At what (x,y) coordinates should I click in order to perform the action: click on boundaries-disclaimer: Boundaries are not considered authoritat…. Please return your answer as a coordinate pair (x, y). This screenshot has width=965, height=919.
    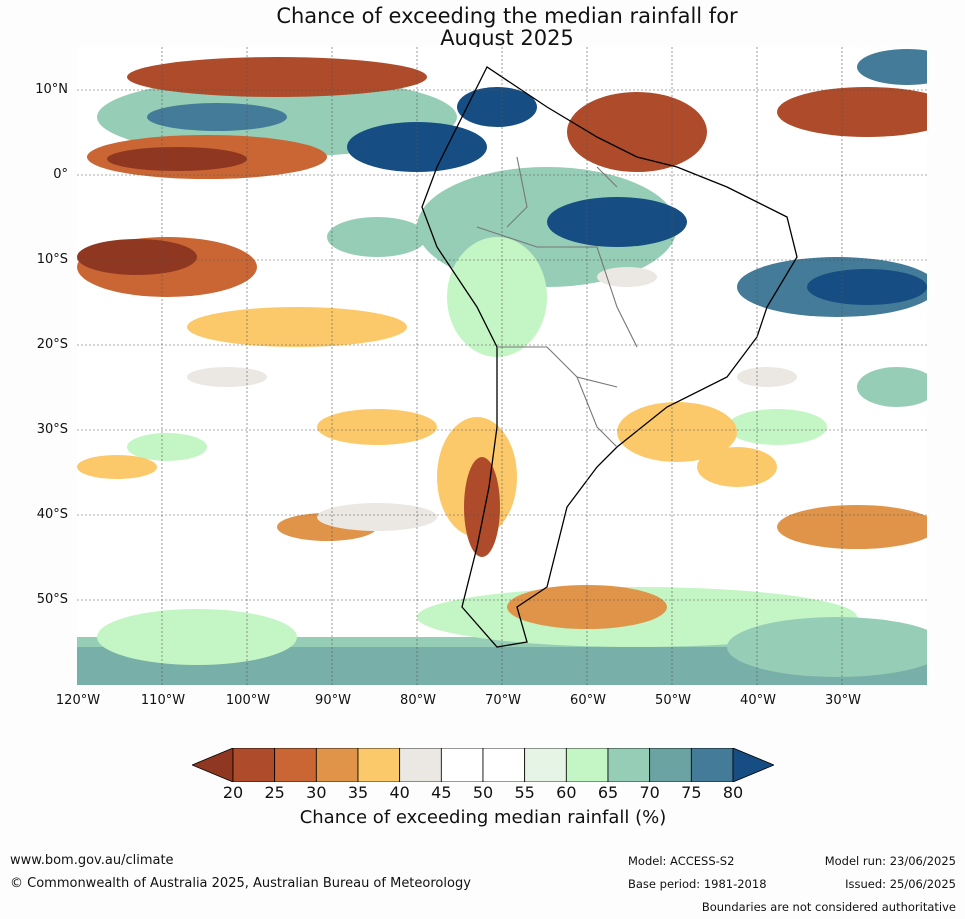
    Looking at the image, I should click on (828, 907).